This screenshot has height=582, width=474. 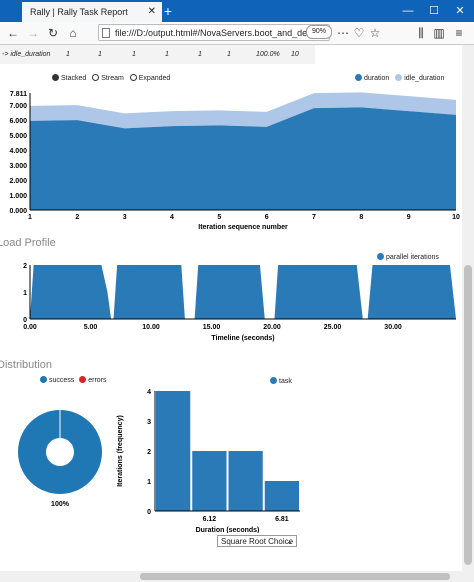 I want to click on x-axis-label: Timeline (seconds), so click(x=242, y=338).